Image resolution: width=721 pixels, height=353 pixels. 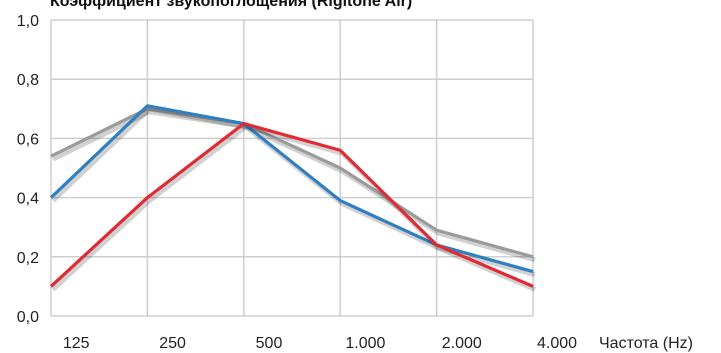 What do you see at coordinates (269, 343) in the screenshot?
I see `x-tick-label: 500` at bounding box center [269, 343].